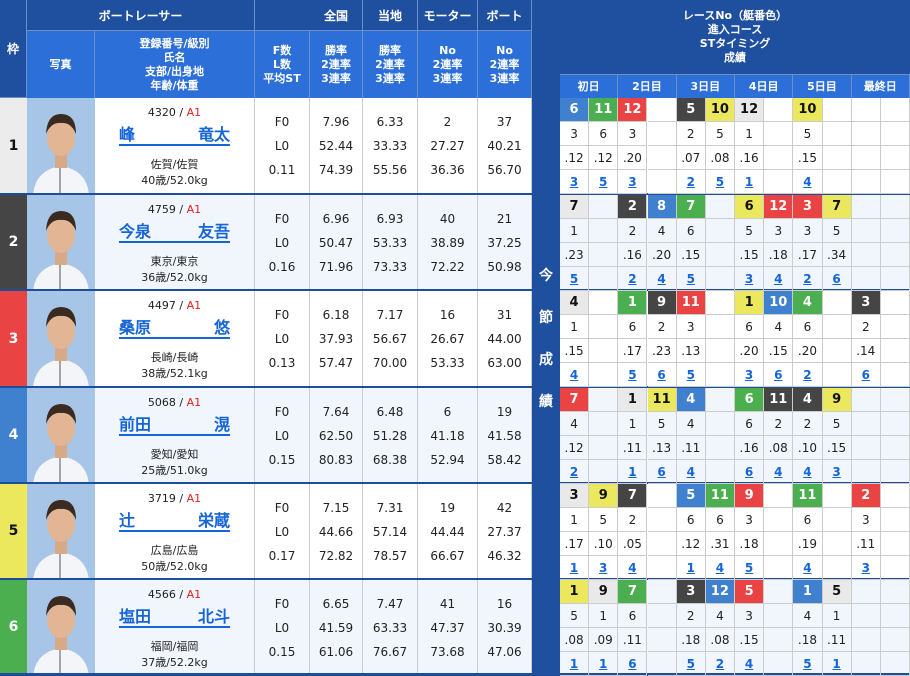  What do you see at coordinates (447, 628) in the screenshot?
I see `stat-value: 47.37` at bounding box center [447, 628].